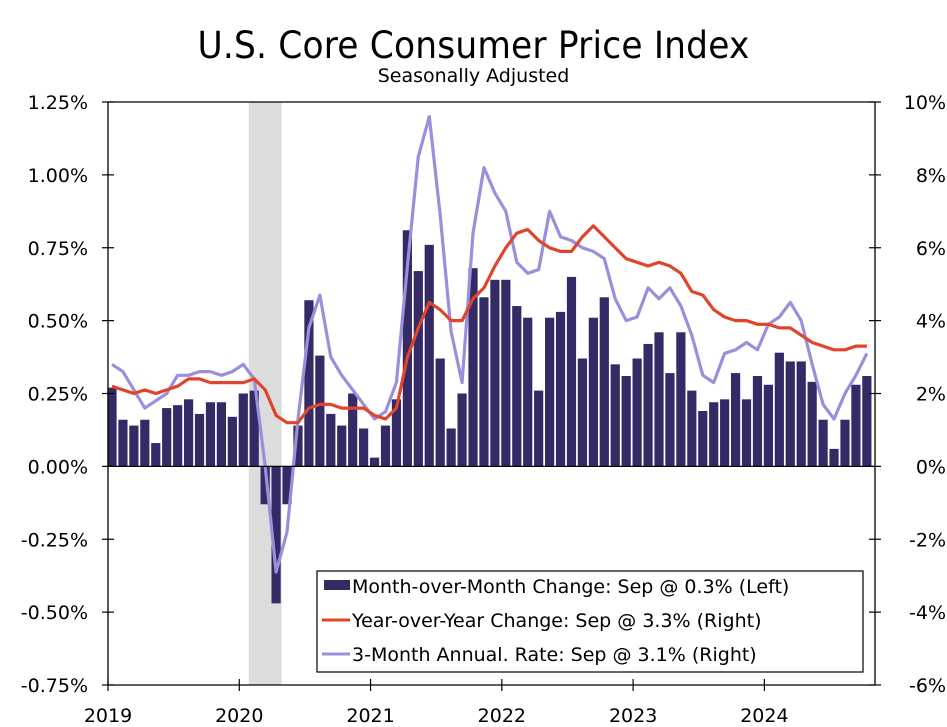 Image resolution: width=947 pixels, height=727 pixels. I want to click on x-axis-tick-label: 2024, so click(764, 716).